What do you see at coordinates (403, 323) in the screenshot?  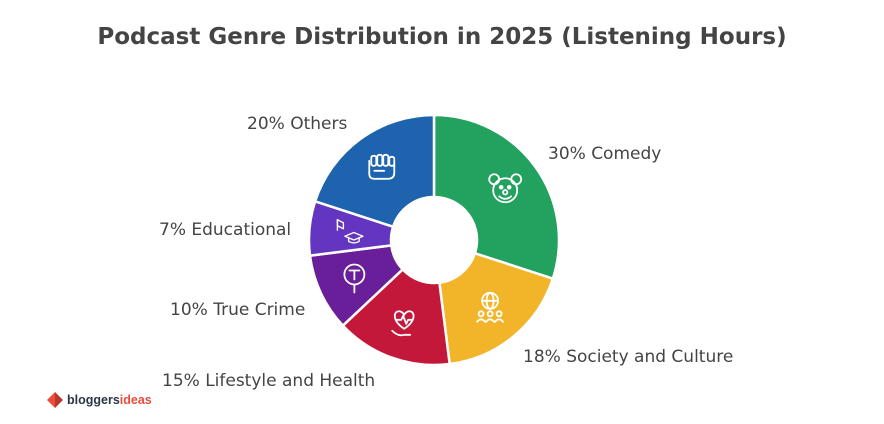 I see `heart-health-icon` at bounding box center [403, 323].